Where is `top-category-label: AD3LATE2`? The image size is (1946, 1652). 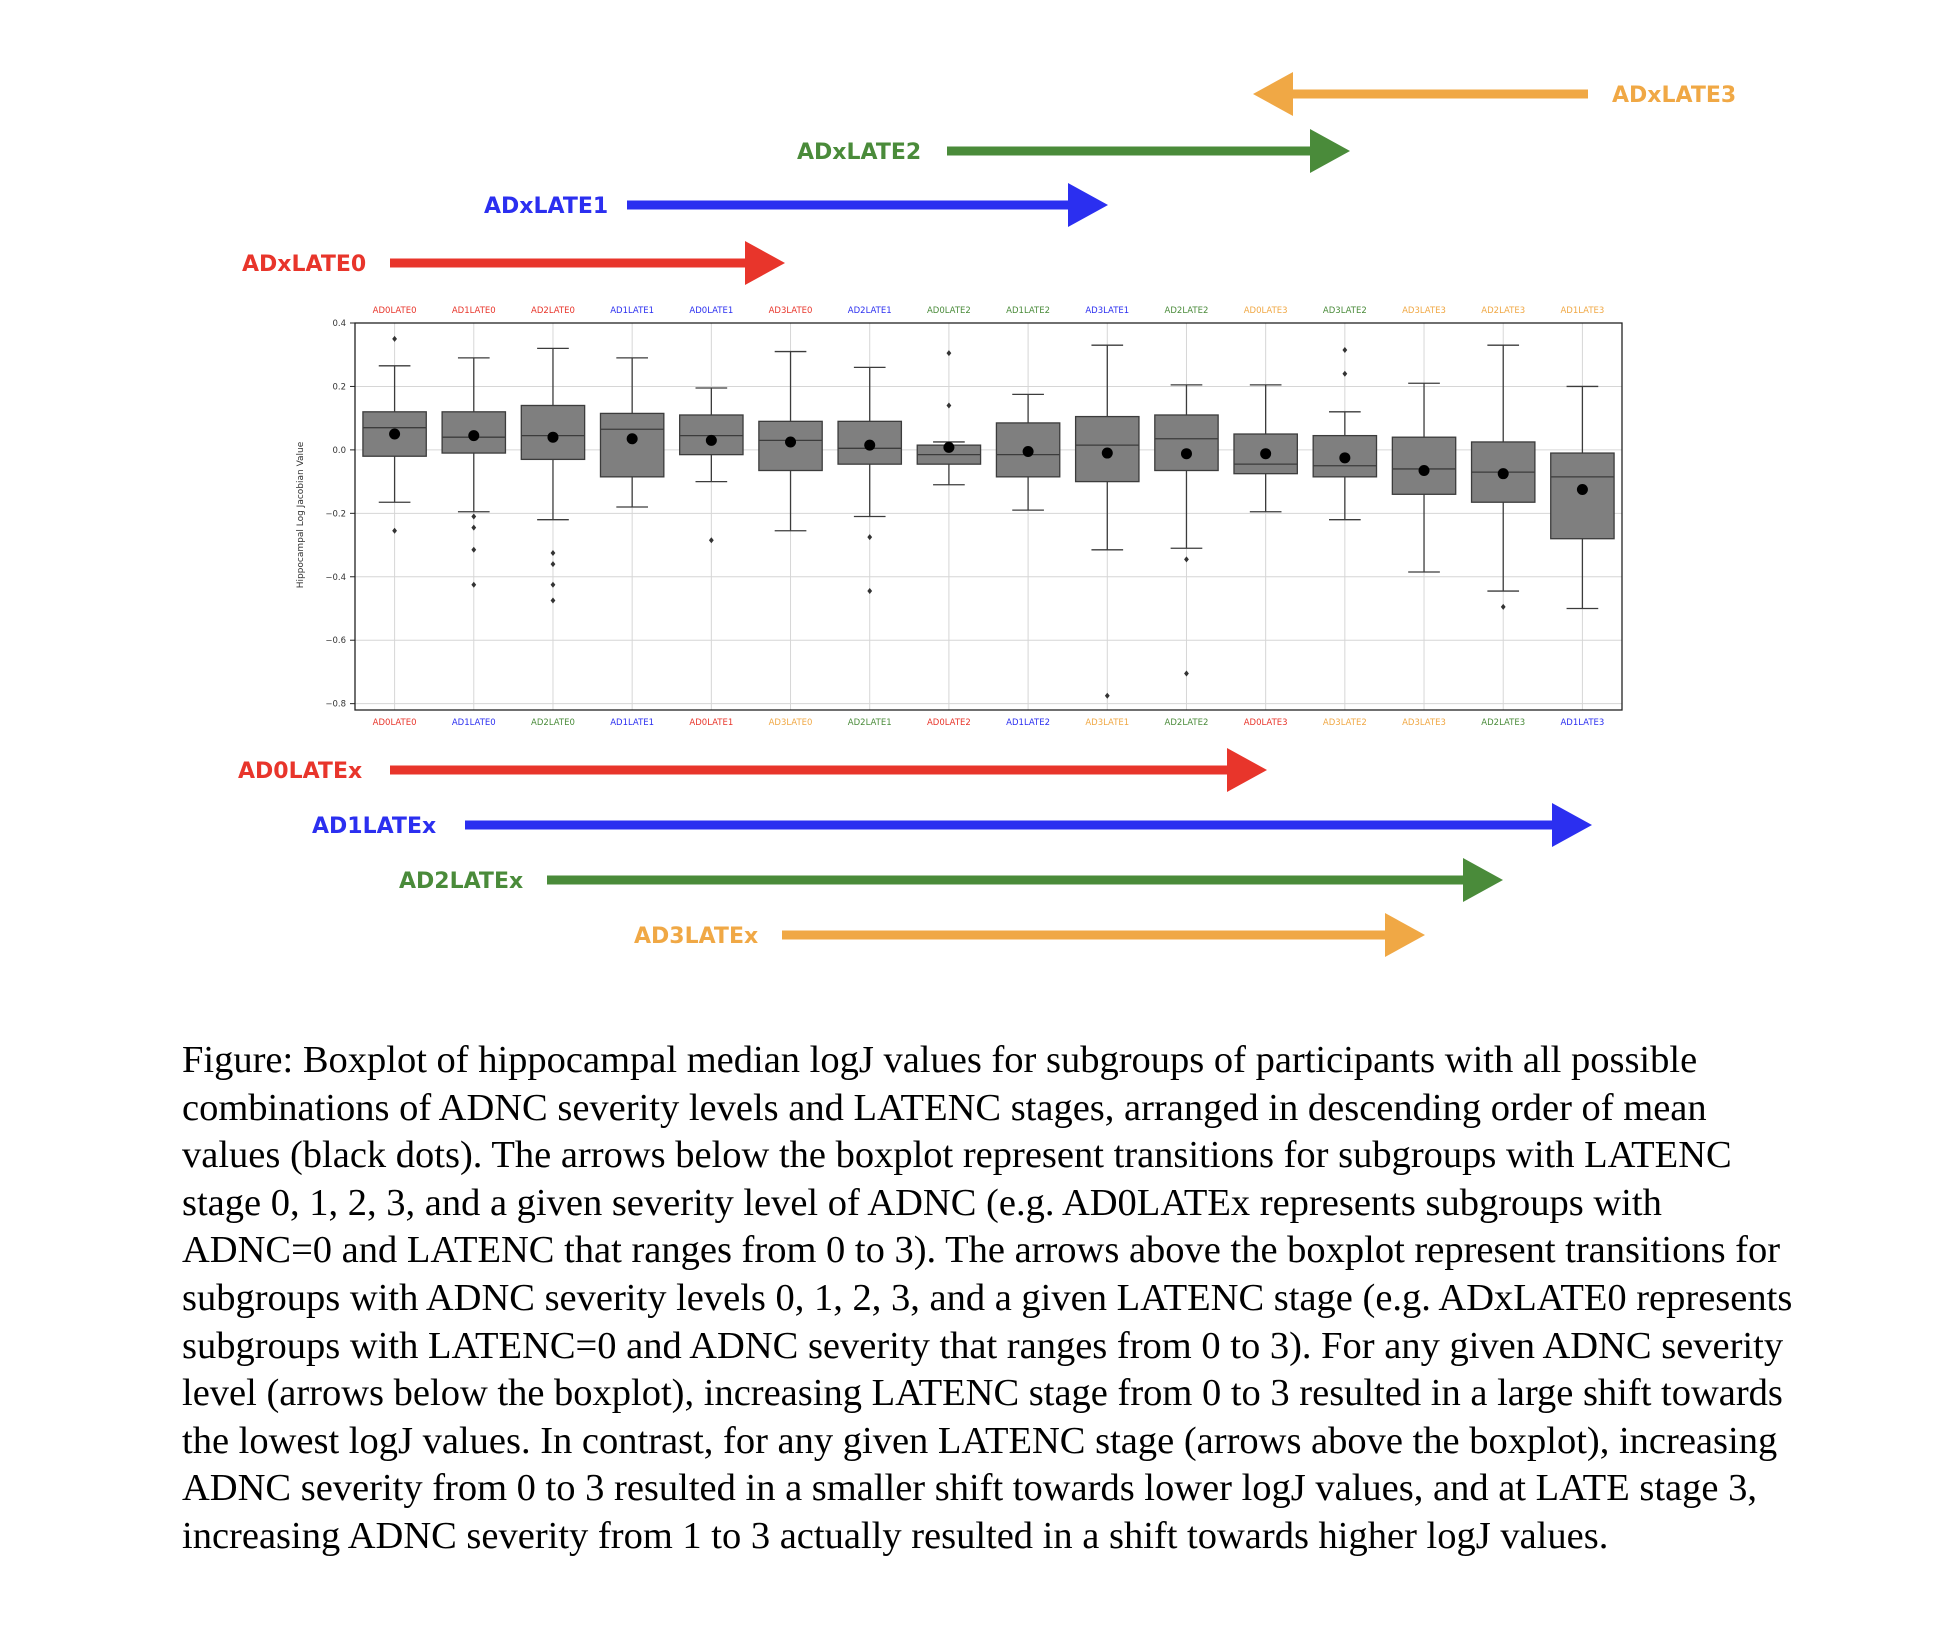 top-category-label: AD3LATE2 is located at coordinates (1345, 311).